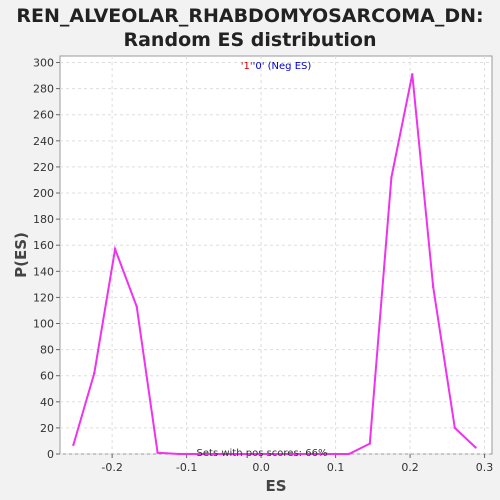 This screenshot has width=500, height=500. What do you see at coordinates (21, 255) in the screenshot?
I see `y-axis-label: P(ES)` at bounding box center [21, 255].